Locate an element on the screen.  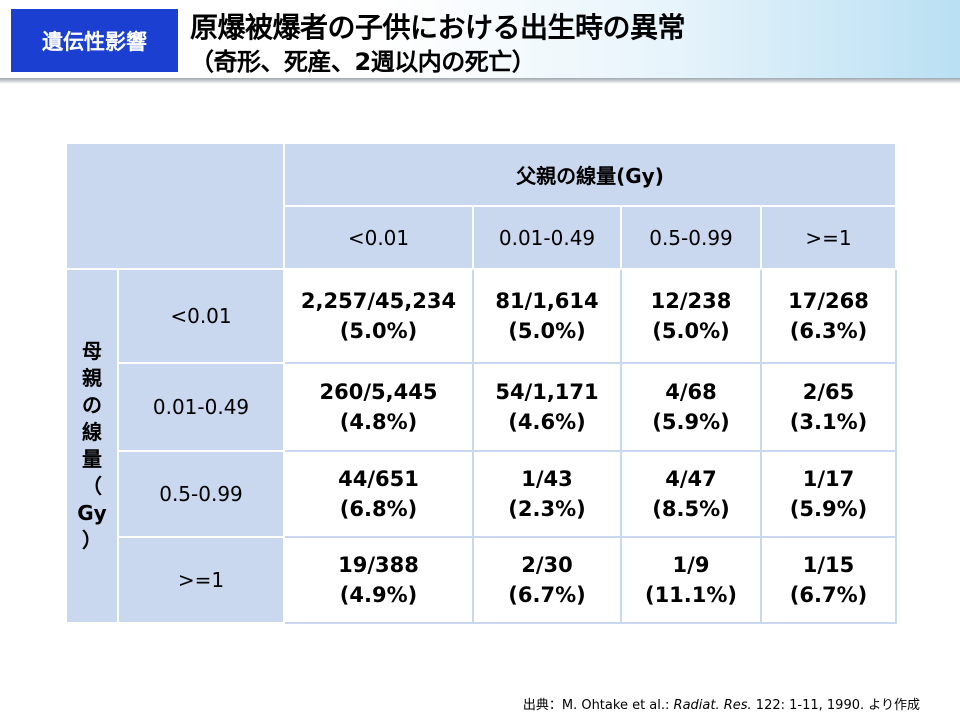
data-cell: 17/268 (6.3%) is located at coordinates (828, 316).